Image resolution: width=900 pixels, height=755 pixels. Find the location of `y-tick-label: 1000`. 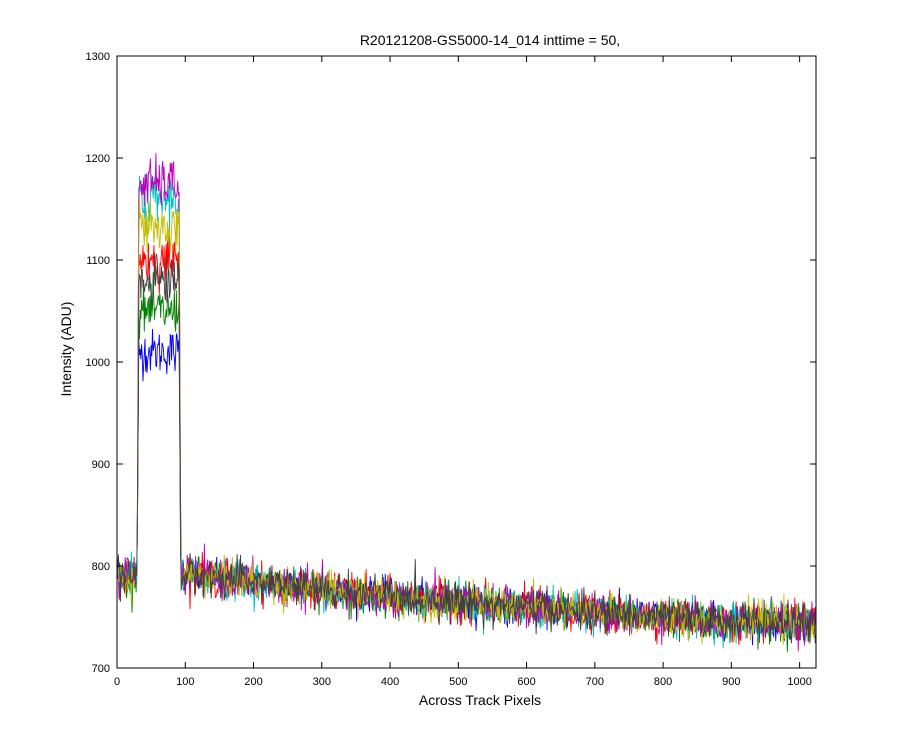

y-tick-label: 1000 is located at coordinates (98, 363).